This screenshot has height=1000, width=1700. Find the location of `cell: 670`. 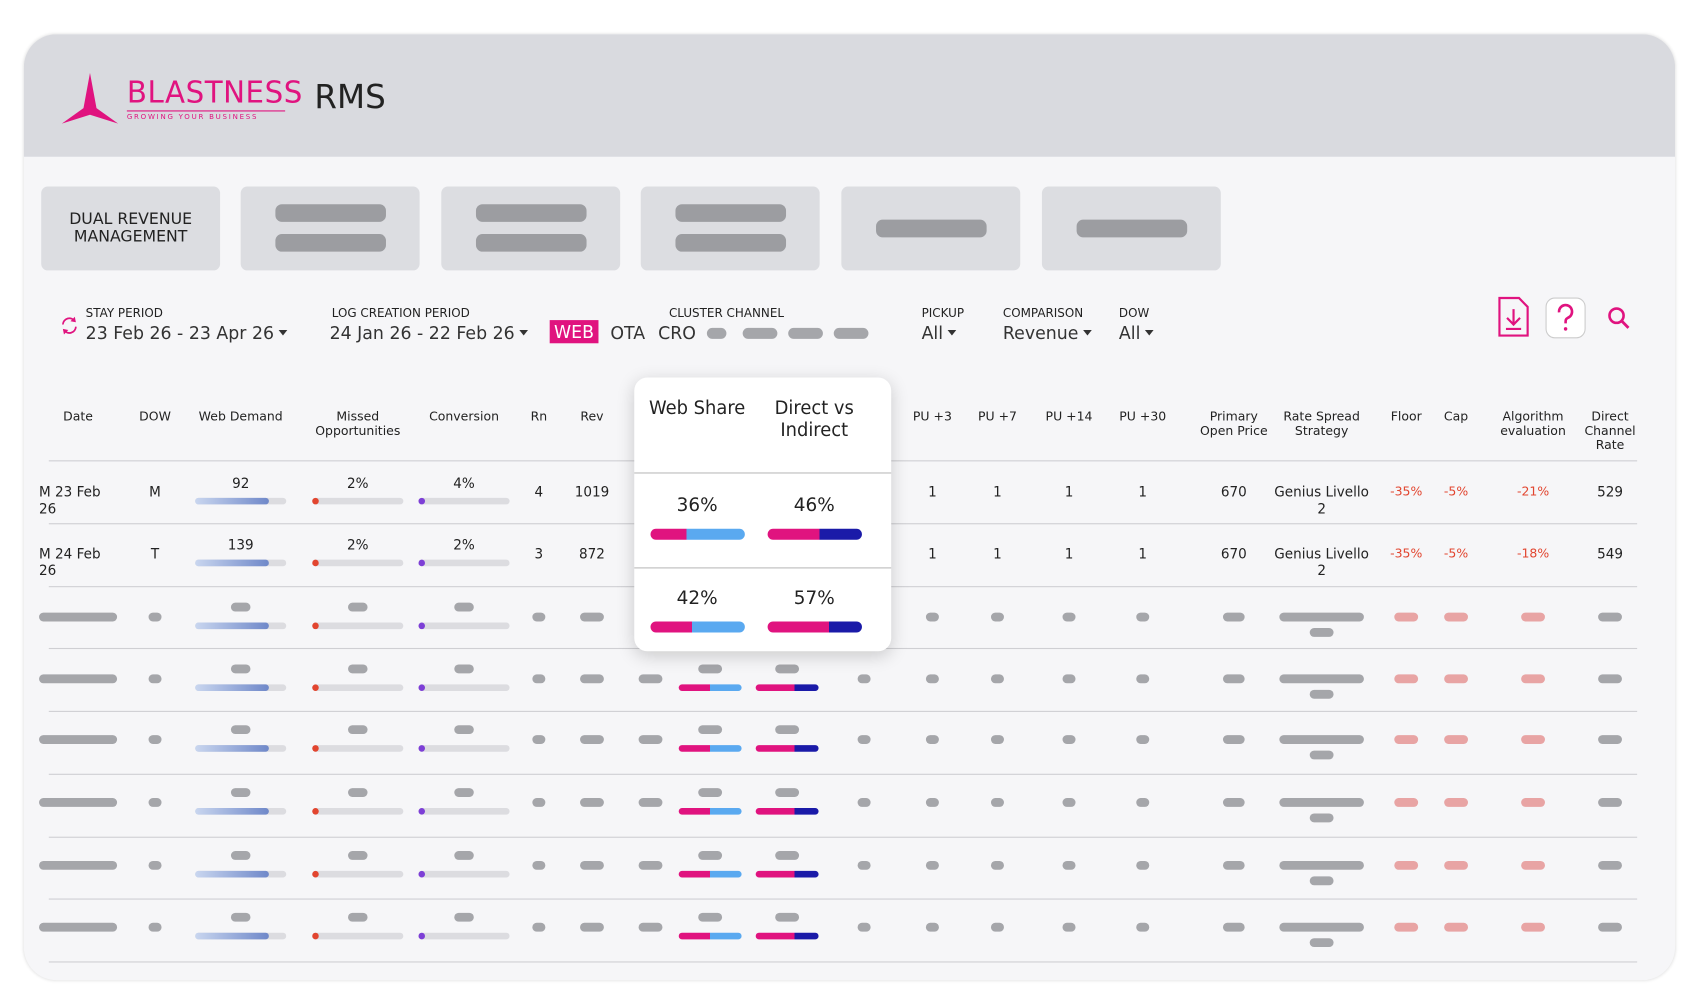

cell: 670 is located at coordinates (1233, 553).